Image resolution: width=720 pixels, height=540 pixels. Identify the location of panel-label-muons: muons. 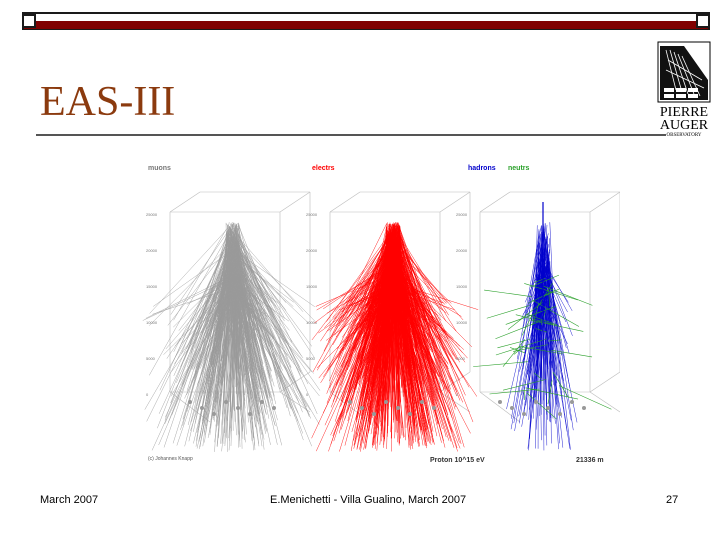
(159, 168).